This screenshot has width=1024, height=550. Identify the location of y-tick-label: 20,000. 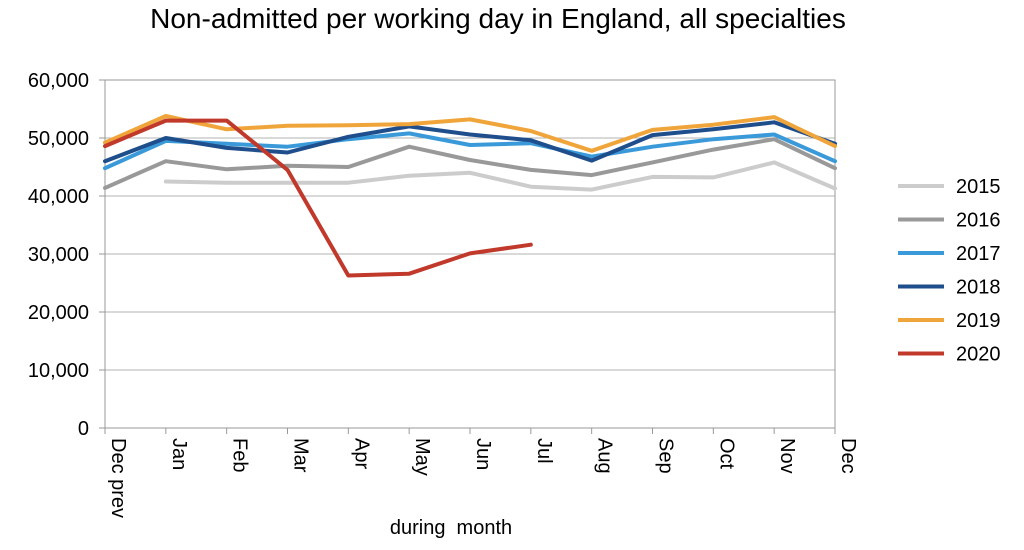
(58, 313).